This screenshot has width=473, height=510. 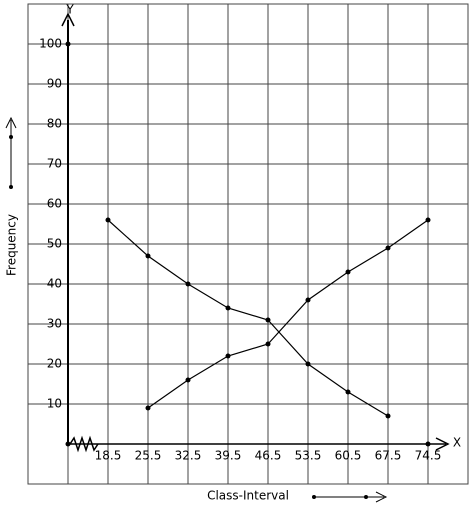 What do you see at coordinates (69, 10) in the screenshot?
I see `y-axis-label: Y` at bounding box center [69, 10].